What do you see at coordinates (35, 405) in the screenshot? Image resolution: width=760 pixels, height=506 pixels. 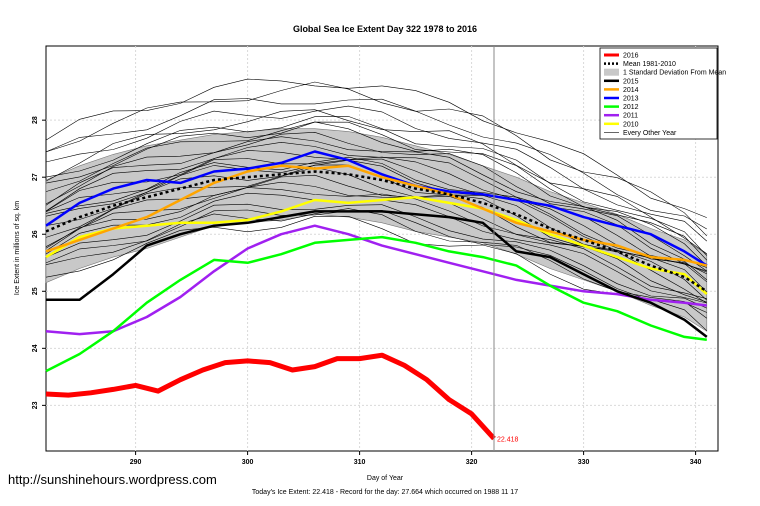 I see `y-tick-23: 23` at bounding box center [35, 405].